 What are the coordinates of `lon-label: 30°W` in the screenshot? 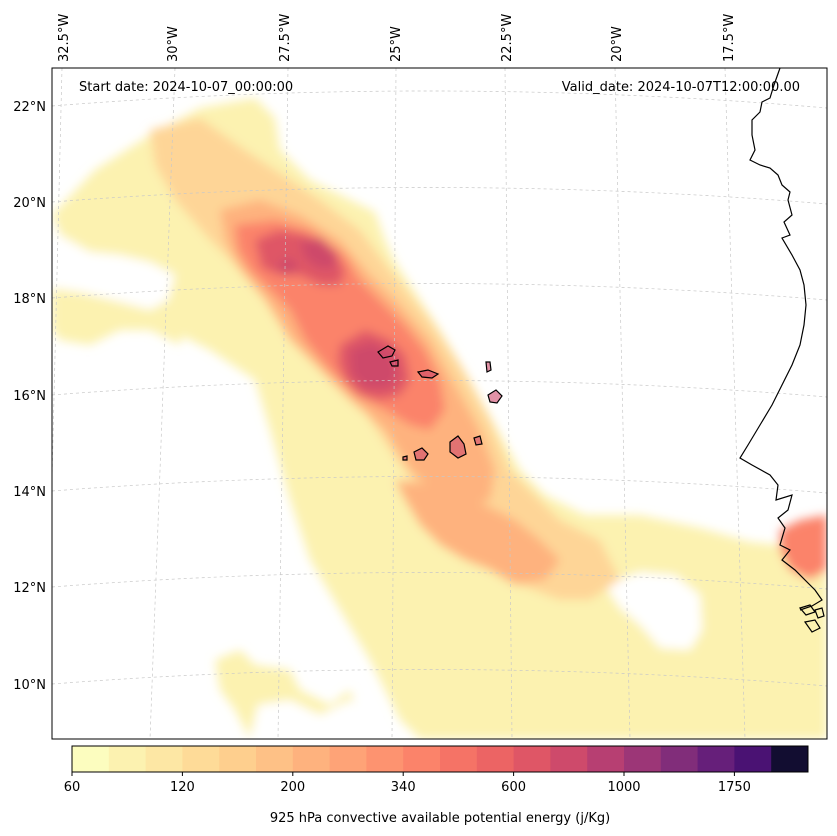 It's located at (173, 44).